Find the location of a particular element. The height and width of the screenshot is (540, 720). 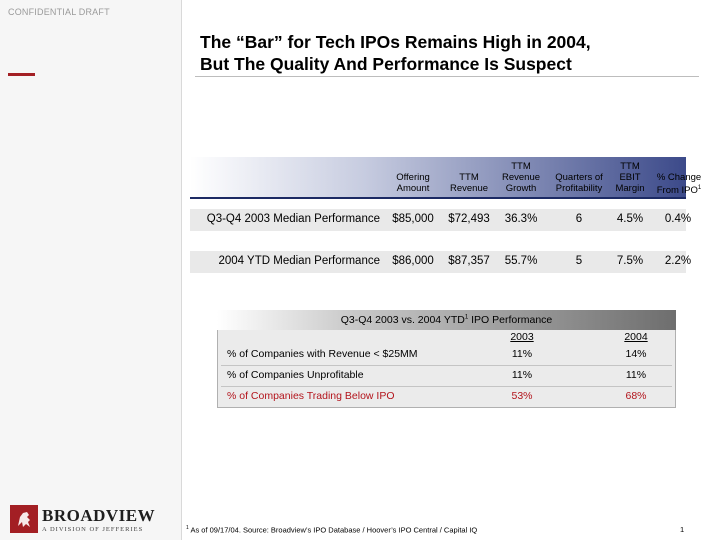

comparison-title: Q3-Q4 2003 vs. 2004 YTD1 IPO Performance is located at coordinates (446, 320).